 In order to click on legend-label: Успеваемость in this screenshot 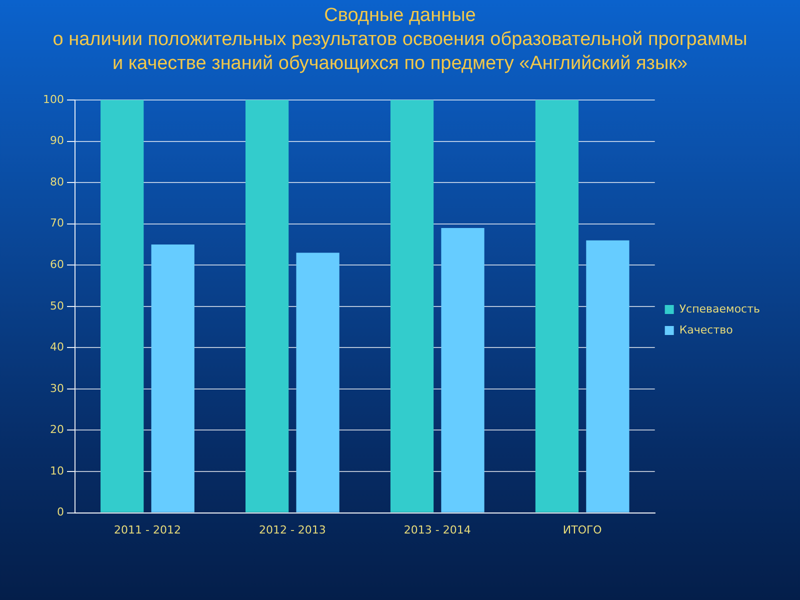, I will do `click(719, 309)`.